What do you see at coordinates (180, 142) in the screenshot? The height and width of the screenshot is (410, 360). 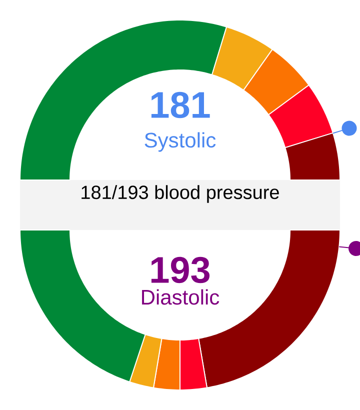 I see `text: Systolic` at bounding box center [180, 142].